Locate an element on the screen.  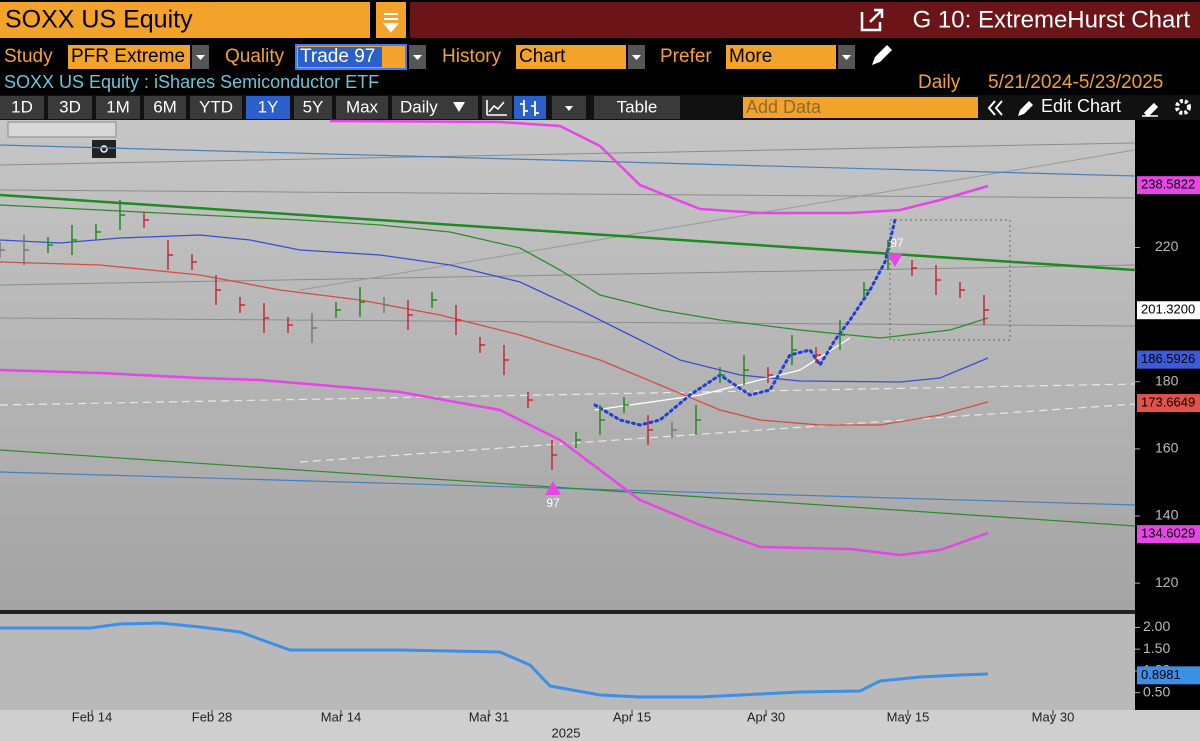
history-input is located at coordinates (571, 57).